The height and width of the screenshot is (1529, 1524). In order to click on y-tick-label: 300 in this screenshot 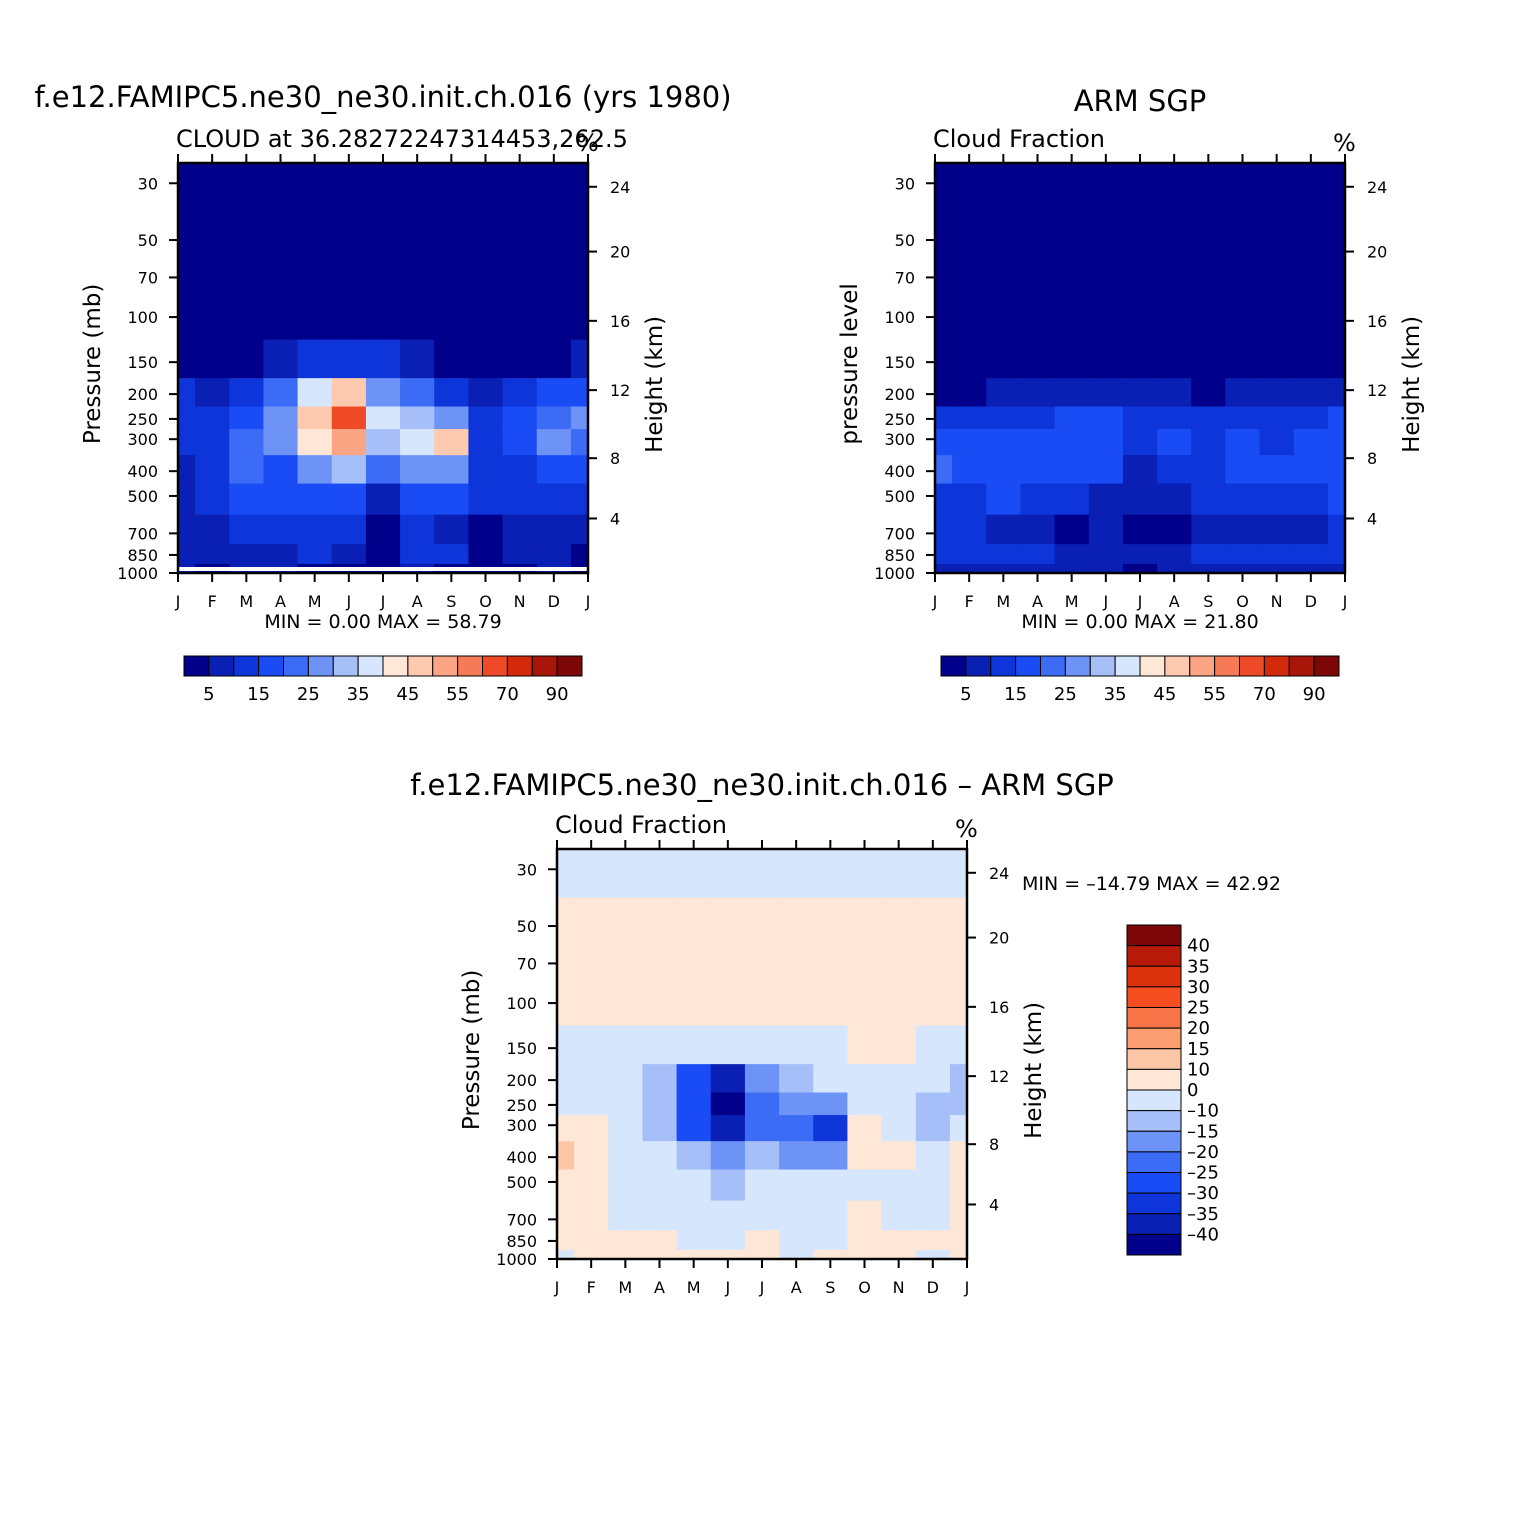, I will do `click(521, 1125)`.